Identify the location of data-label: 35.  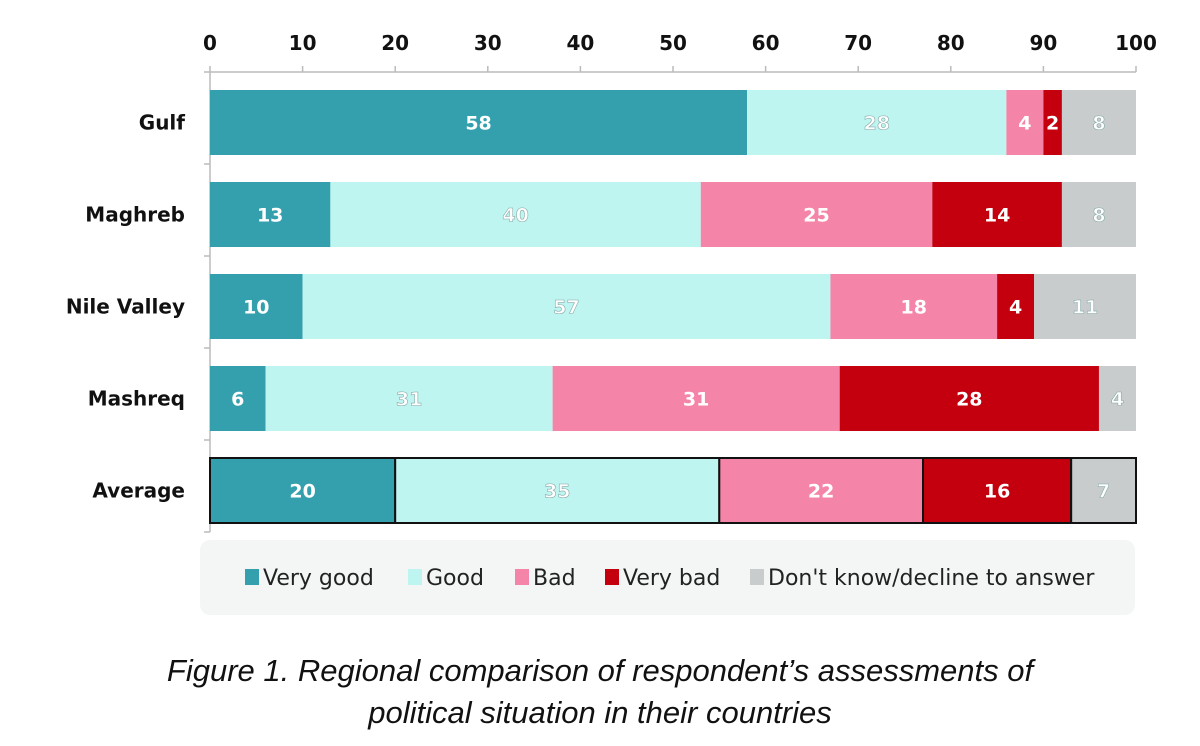
(557, 492).